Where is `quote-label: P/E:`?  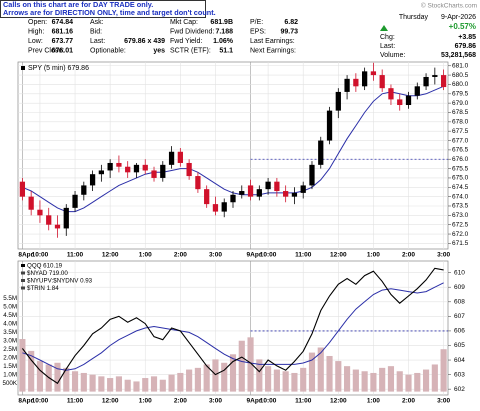 quote-label: P/E: is located at coordinates (256, 22).